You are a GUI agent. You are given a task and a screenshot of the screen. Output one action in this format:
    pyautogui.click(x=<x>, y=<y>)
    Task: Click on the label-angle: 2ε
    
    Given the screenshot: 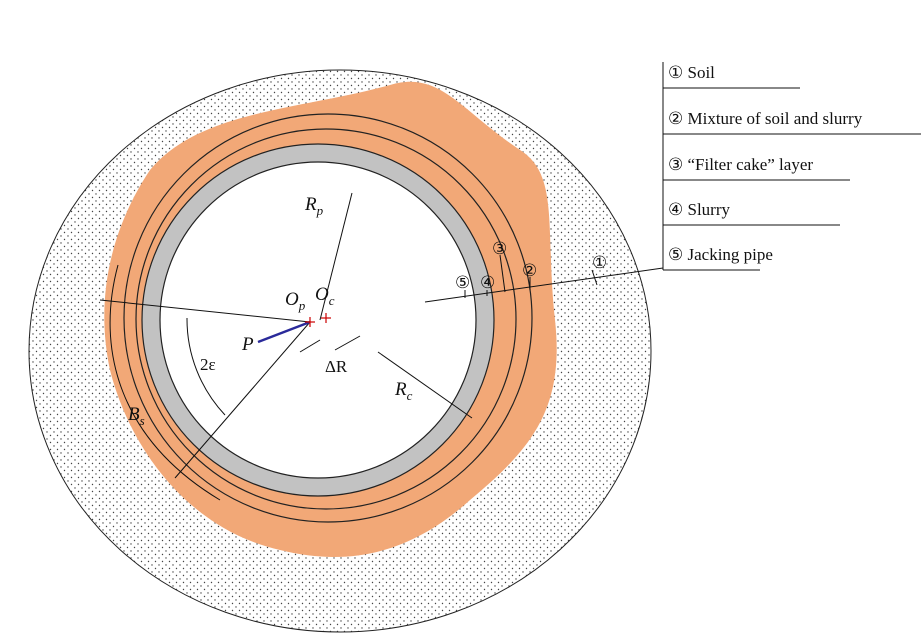 What is the action you would take?
    pyautogui.click(x=208, y=364)
    